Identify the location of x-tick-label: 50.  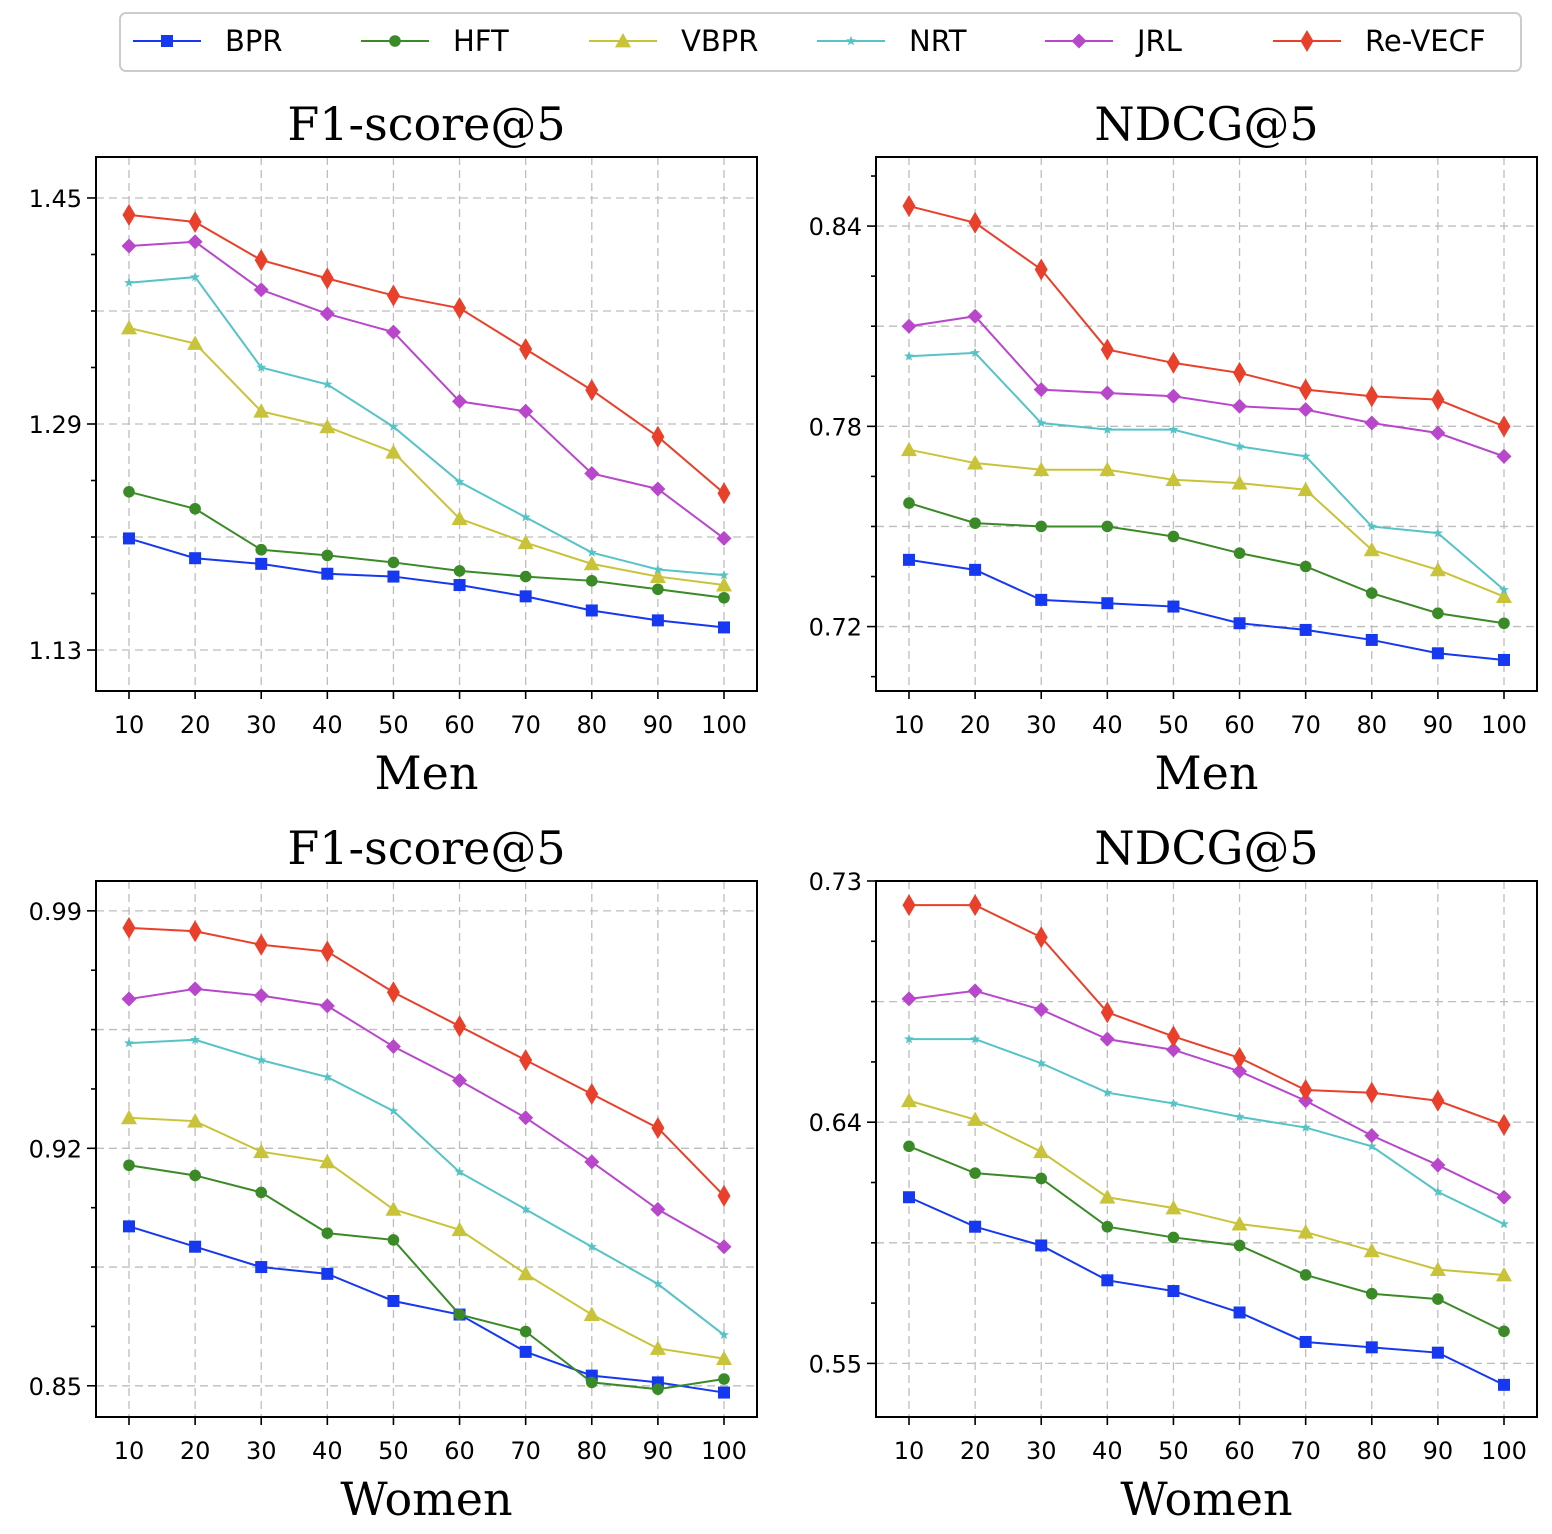
(393, 725).